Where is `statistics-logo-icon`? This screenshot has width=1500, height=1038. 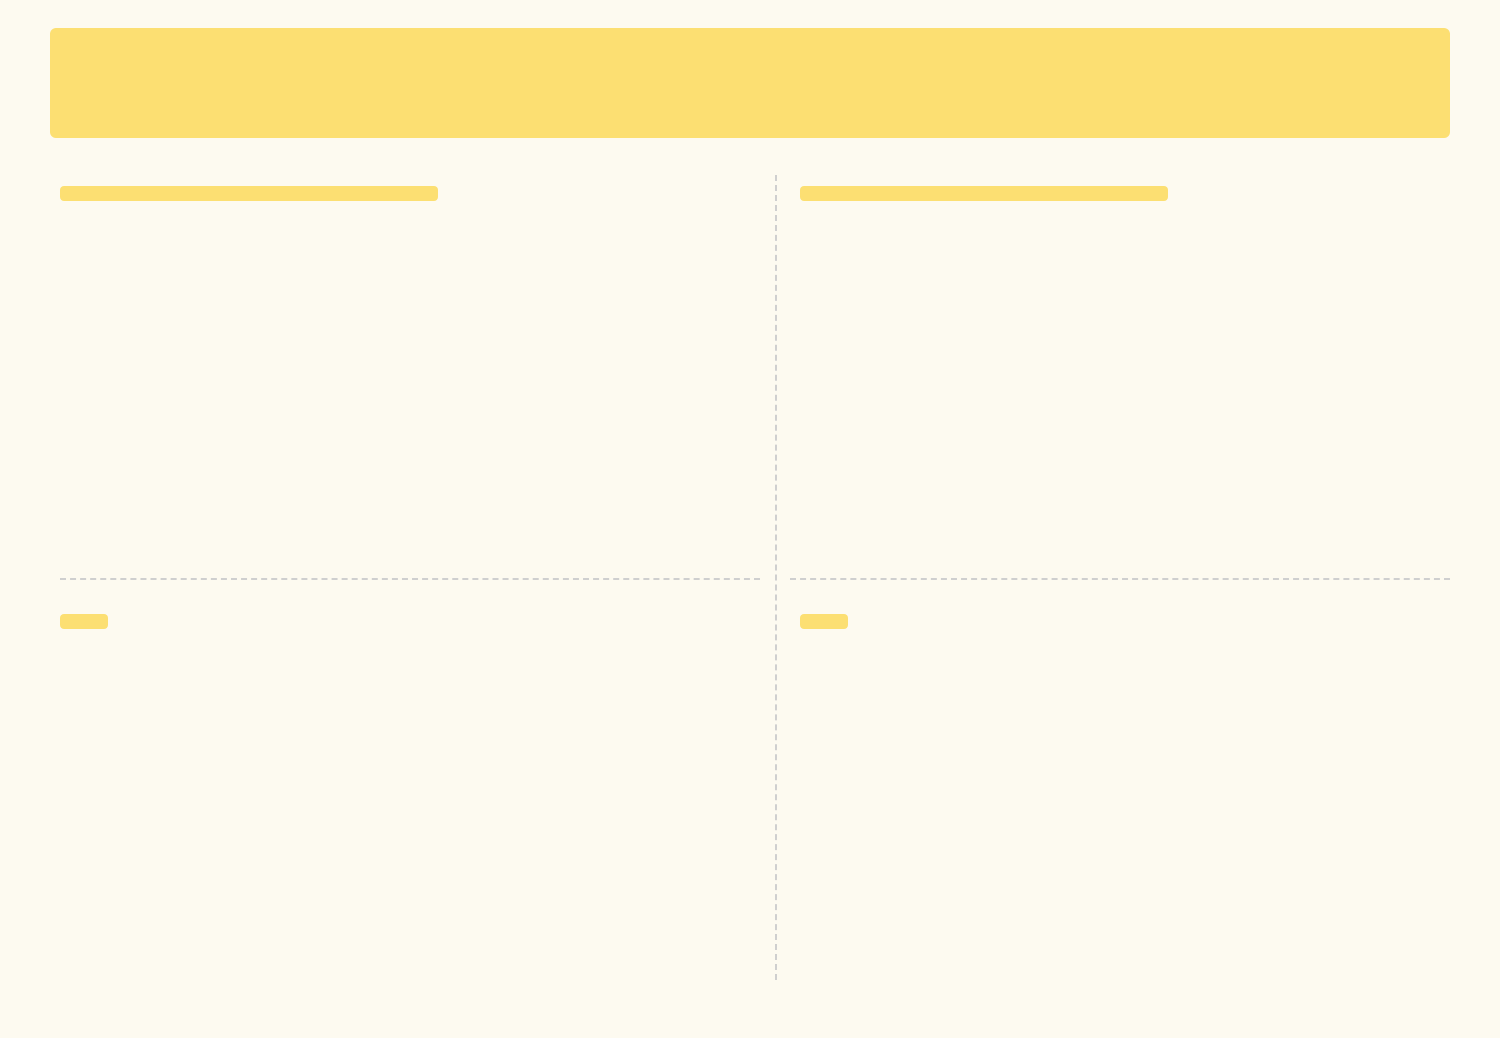
statistics-logo-icon is located at coordinates (165, 84).